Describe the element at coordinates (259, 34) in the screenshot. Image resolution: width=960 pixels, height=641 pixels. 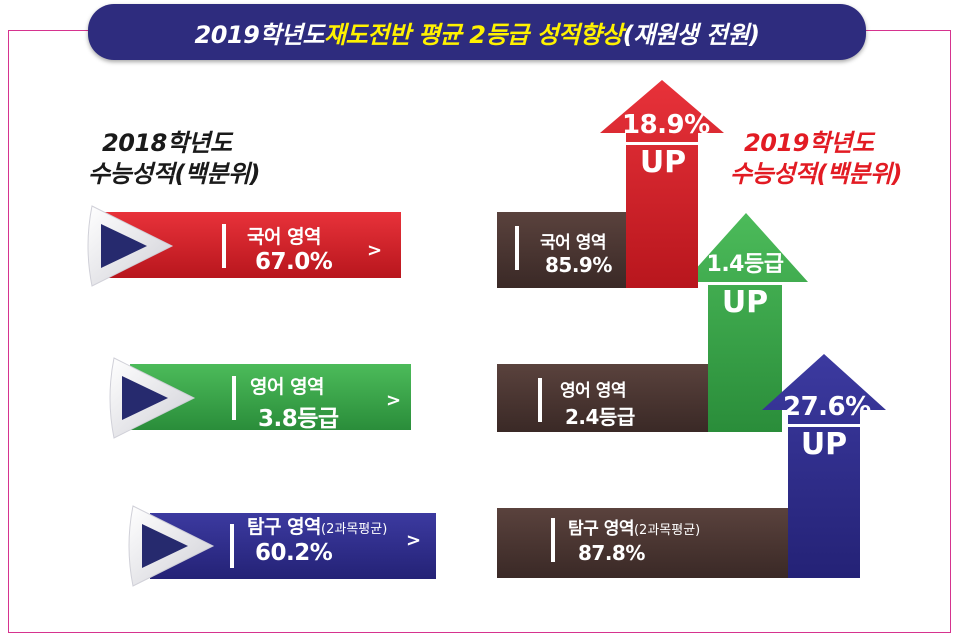
I see `title-year: 2019학년도` at that location.